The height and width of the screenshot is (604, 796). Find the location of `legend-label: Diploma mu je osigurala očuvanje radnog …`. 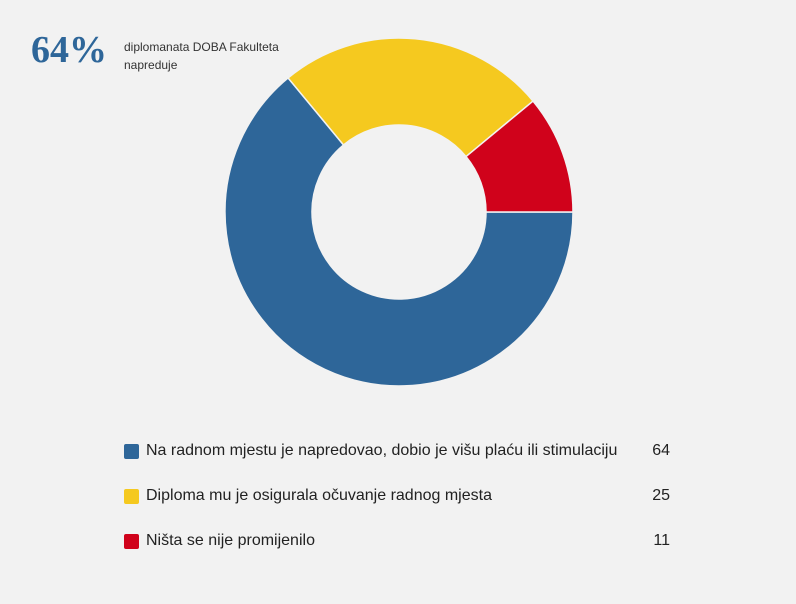

legend-label: Diploma mu je osigurala očuvanje radnog … is located at coordinates (319, 495).